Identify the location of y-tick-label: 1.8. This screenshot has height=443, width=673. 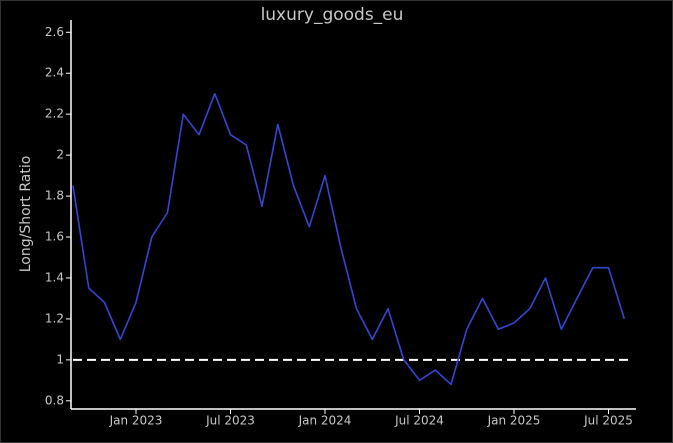
(54, 196).